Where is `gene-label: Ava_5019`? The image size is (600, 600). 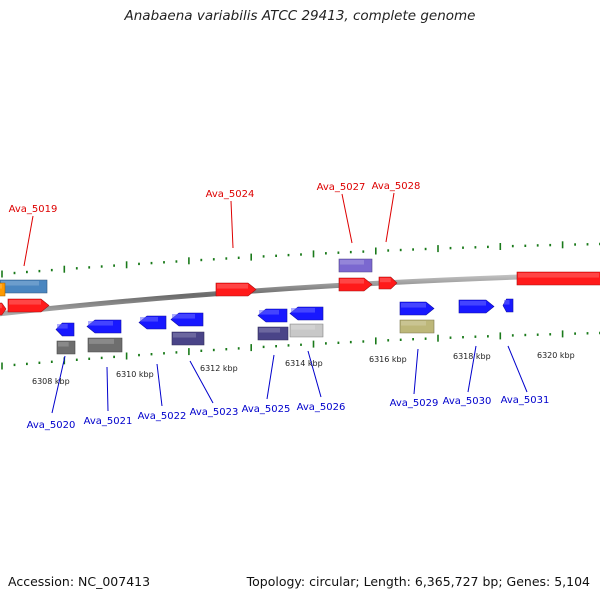 gene-label: Ava_5019 is located at coordinates (33, 209).